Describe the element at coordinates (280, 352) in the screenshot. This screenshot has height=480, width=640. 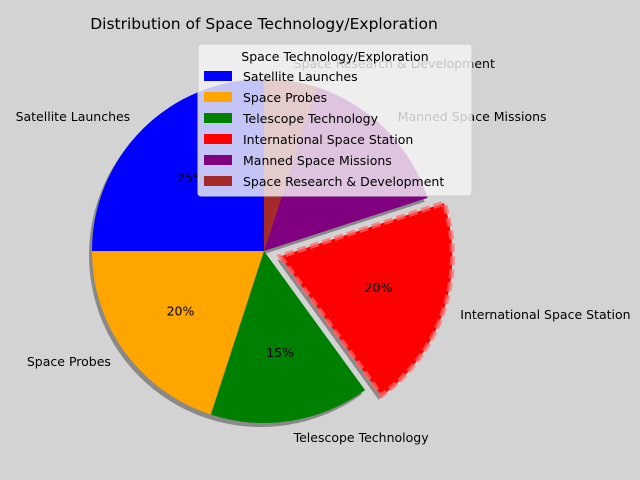
I see `percent-label-telescope-technology: 15%` at that location.